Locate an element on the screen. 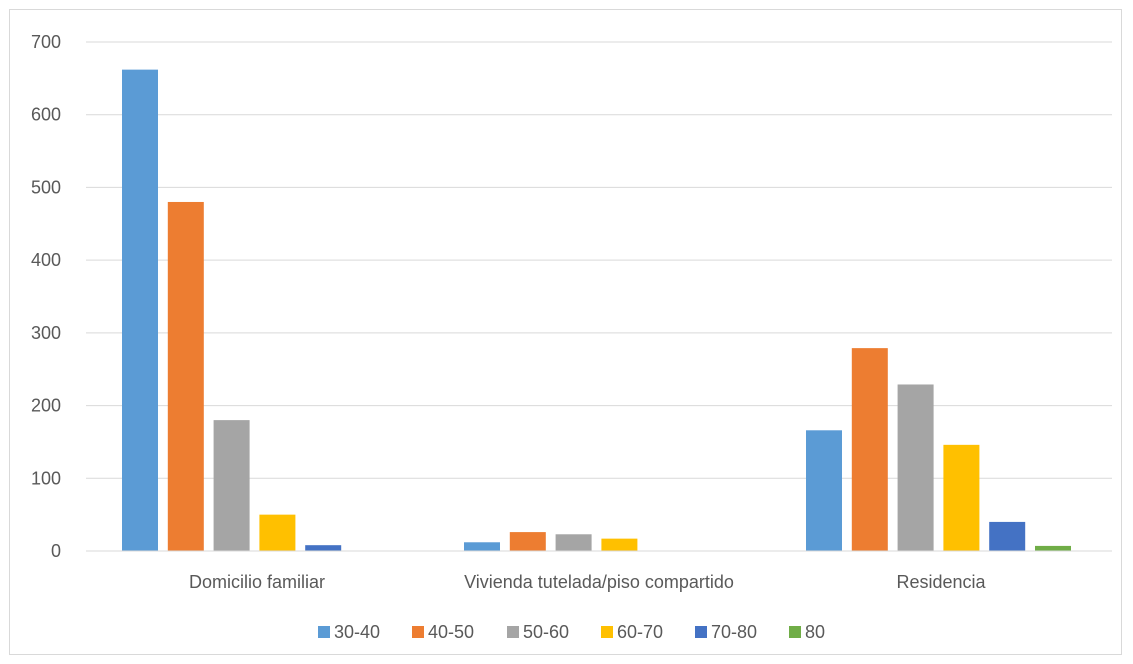 The height and width of the screenshot is (664, 1133). legend-item-80: 80 is located at coordinates (807, 632).